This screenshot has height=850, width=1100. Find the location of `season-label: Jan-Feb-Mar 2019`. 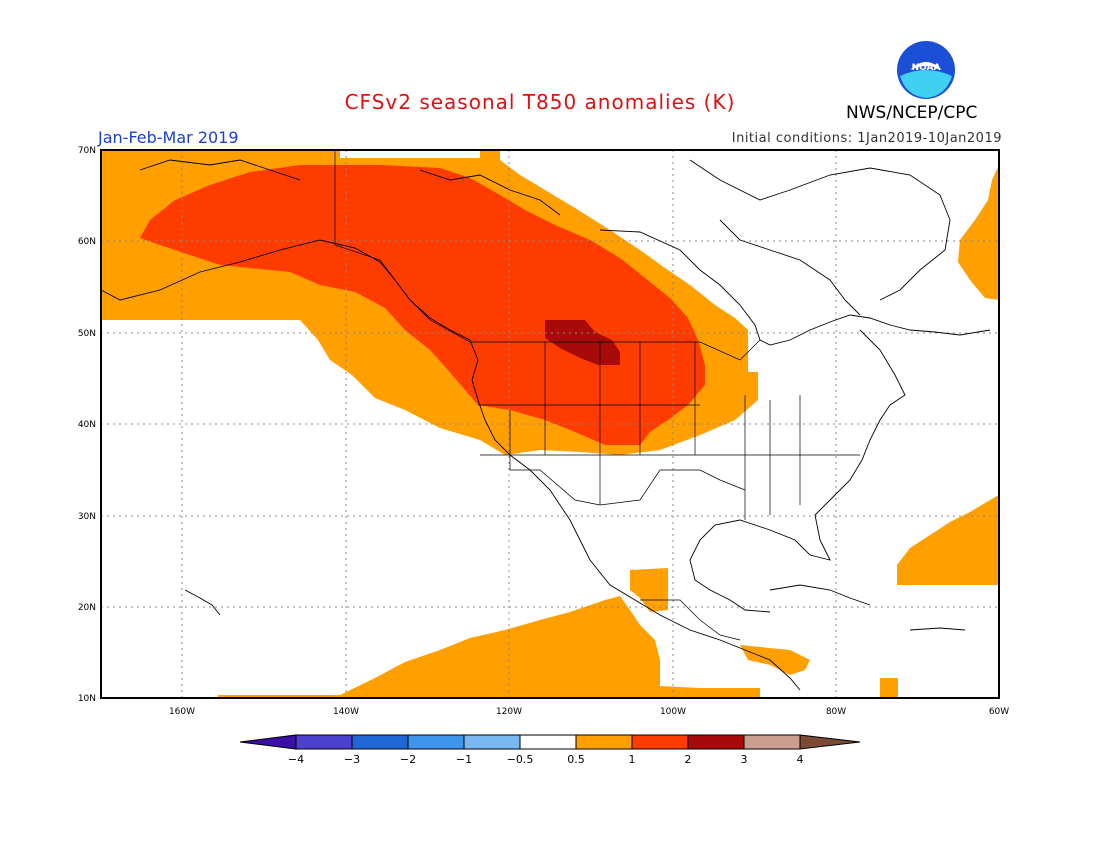

season-label: Jan-Feb-Mar 2019 is located at coordinates (168, 137).